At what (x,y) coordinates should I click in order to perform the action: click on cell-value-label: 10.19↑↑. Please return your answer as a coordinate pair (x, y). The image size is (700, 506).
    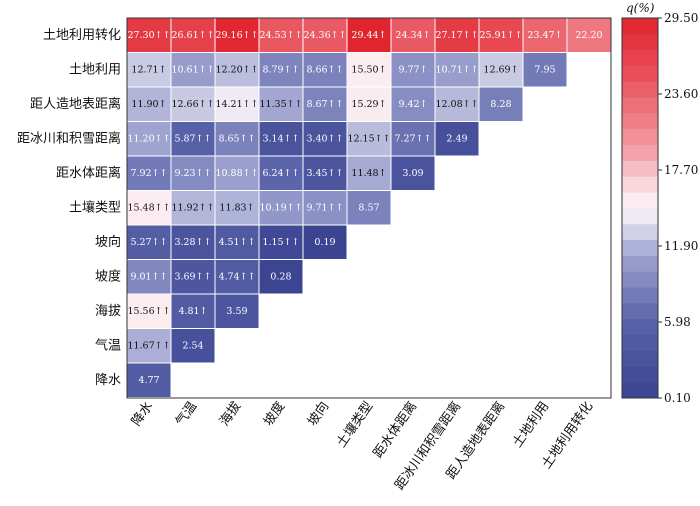
    Looking at the image, I should click on (280, 207).